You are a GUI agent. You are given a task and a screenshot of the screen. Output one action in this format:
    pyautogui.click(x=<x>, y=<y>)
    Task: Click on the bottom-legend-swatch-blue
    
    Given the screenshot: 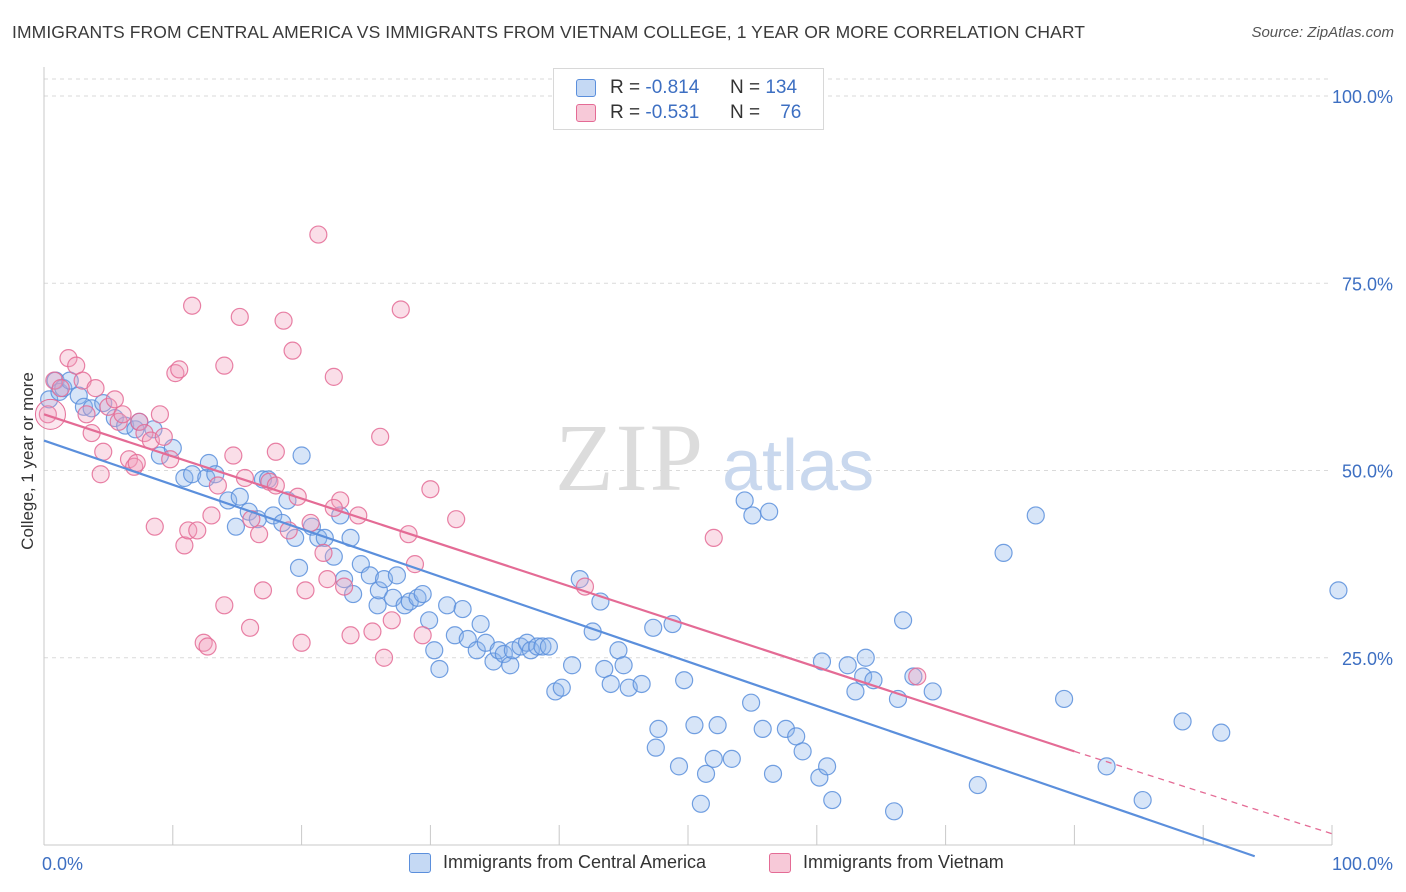 What is the action you would take?
    pyautogui.click(x=420, y=862)
    